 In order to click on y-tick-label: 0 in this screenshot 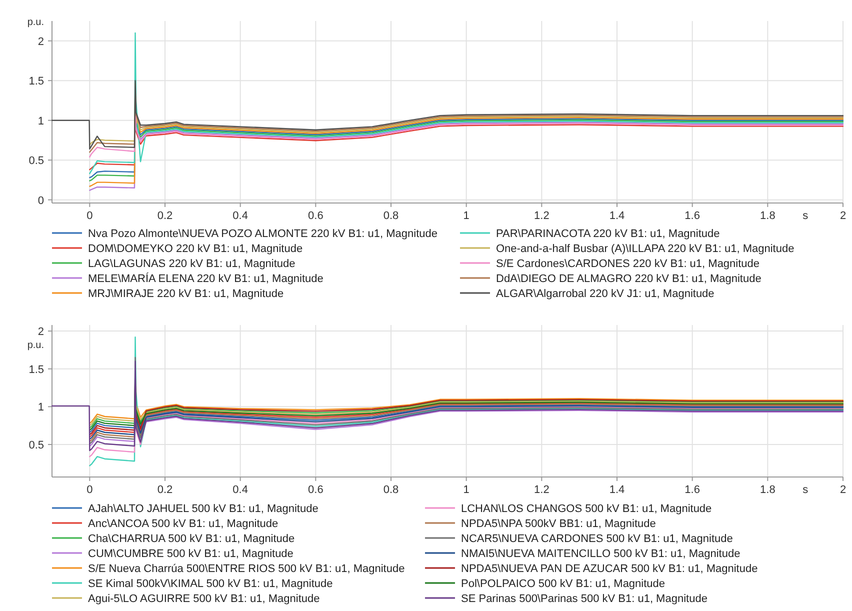, I will do `click(41, 200)`.